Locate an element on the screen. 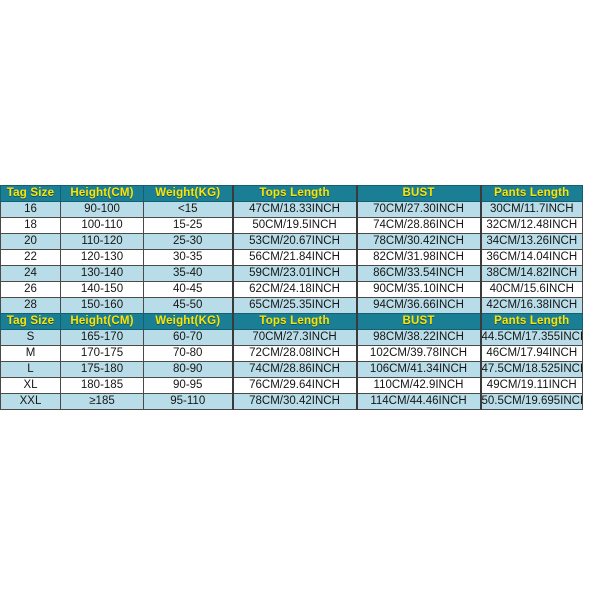  table-cell: 60-70 is located at coordinates (188, 337).